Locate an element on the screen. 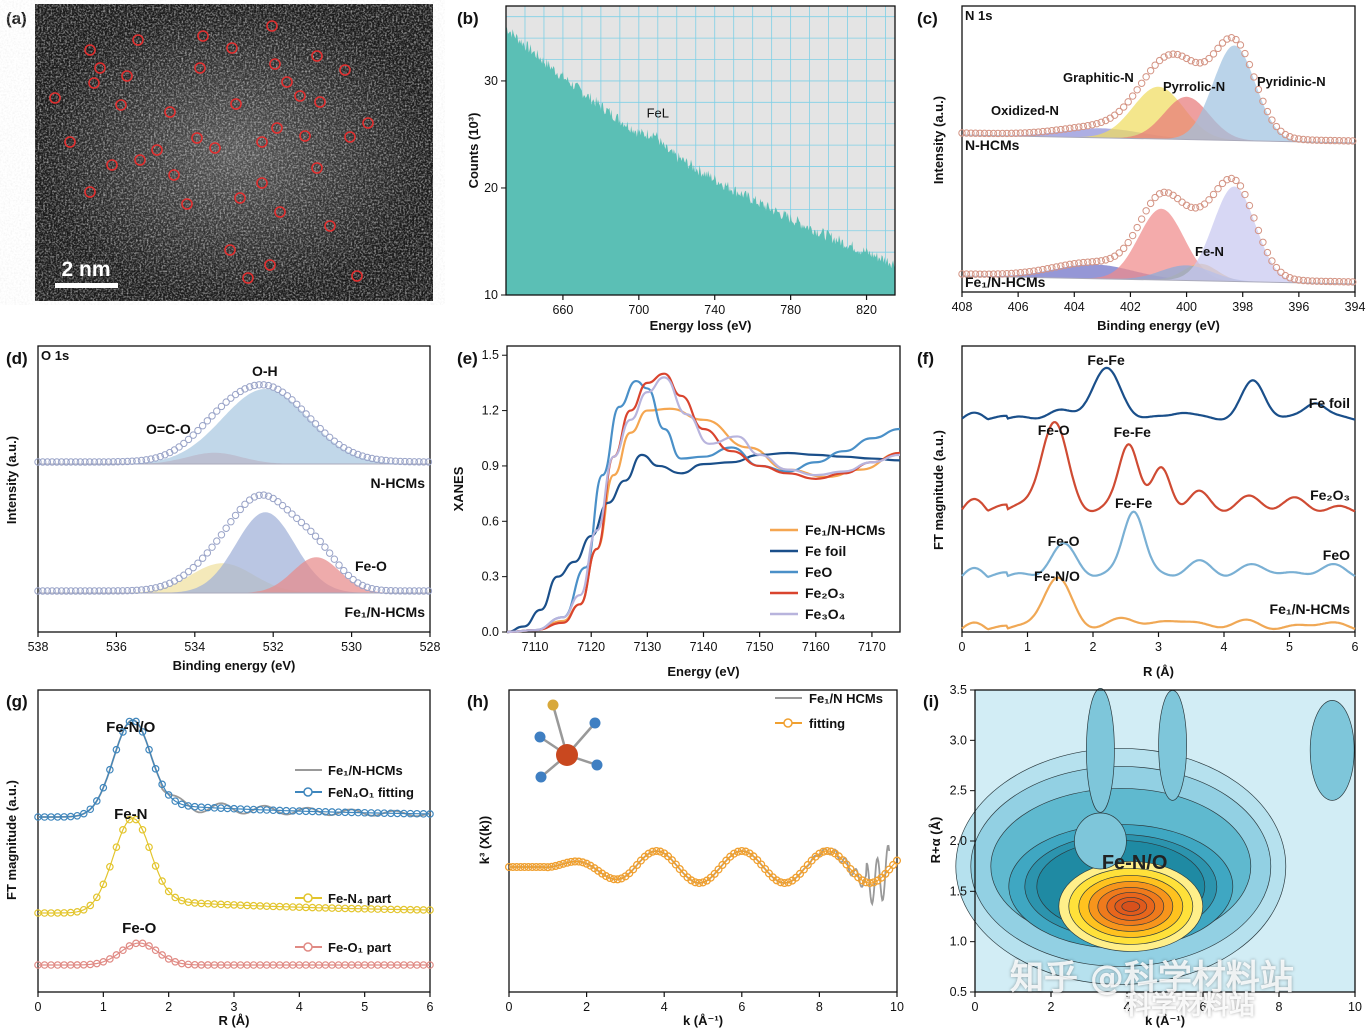 The height and width of the screenshot is (1032, 1367). chart-title: O 1s is located at coordinates (55, 355).